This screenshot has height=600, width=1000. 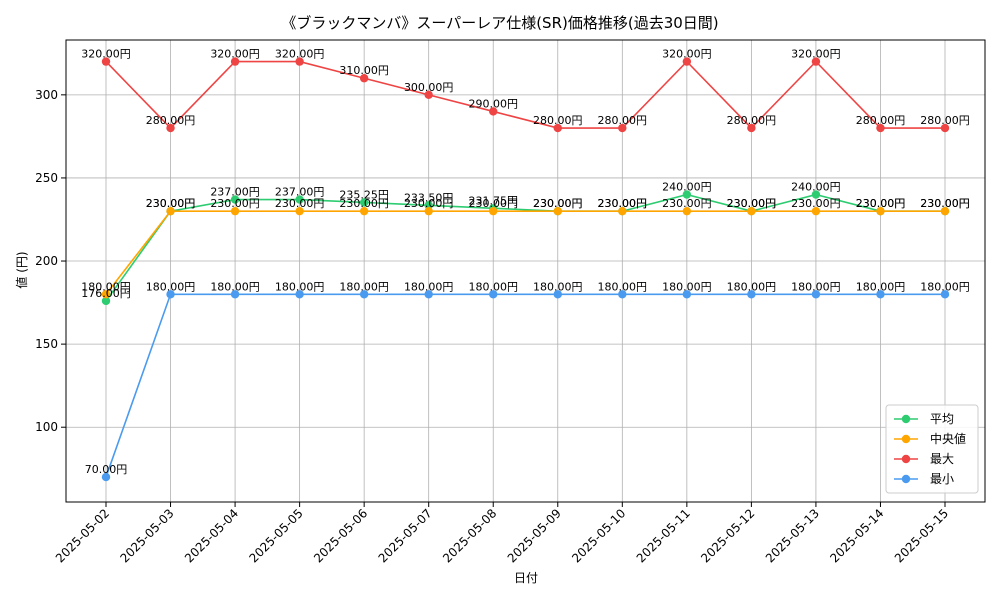 What do you see at coordinates (276, 535) in the screenshot?
I see `x-tick-label: 2025-05-05` at bounding box center [276, 535].